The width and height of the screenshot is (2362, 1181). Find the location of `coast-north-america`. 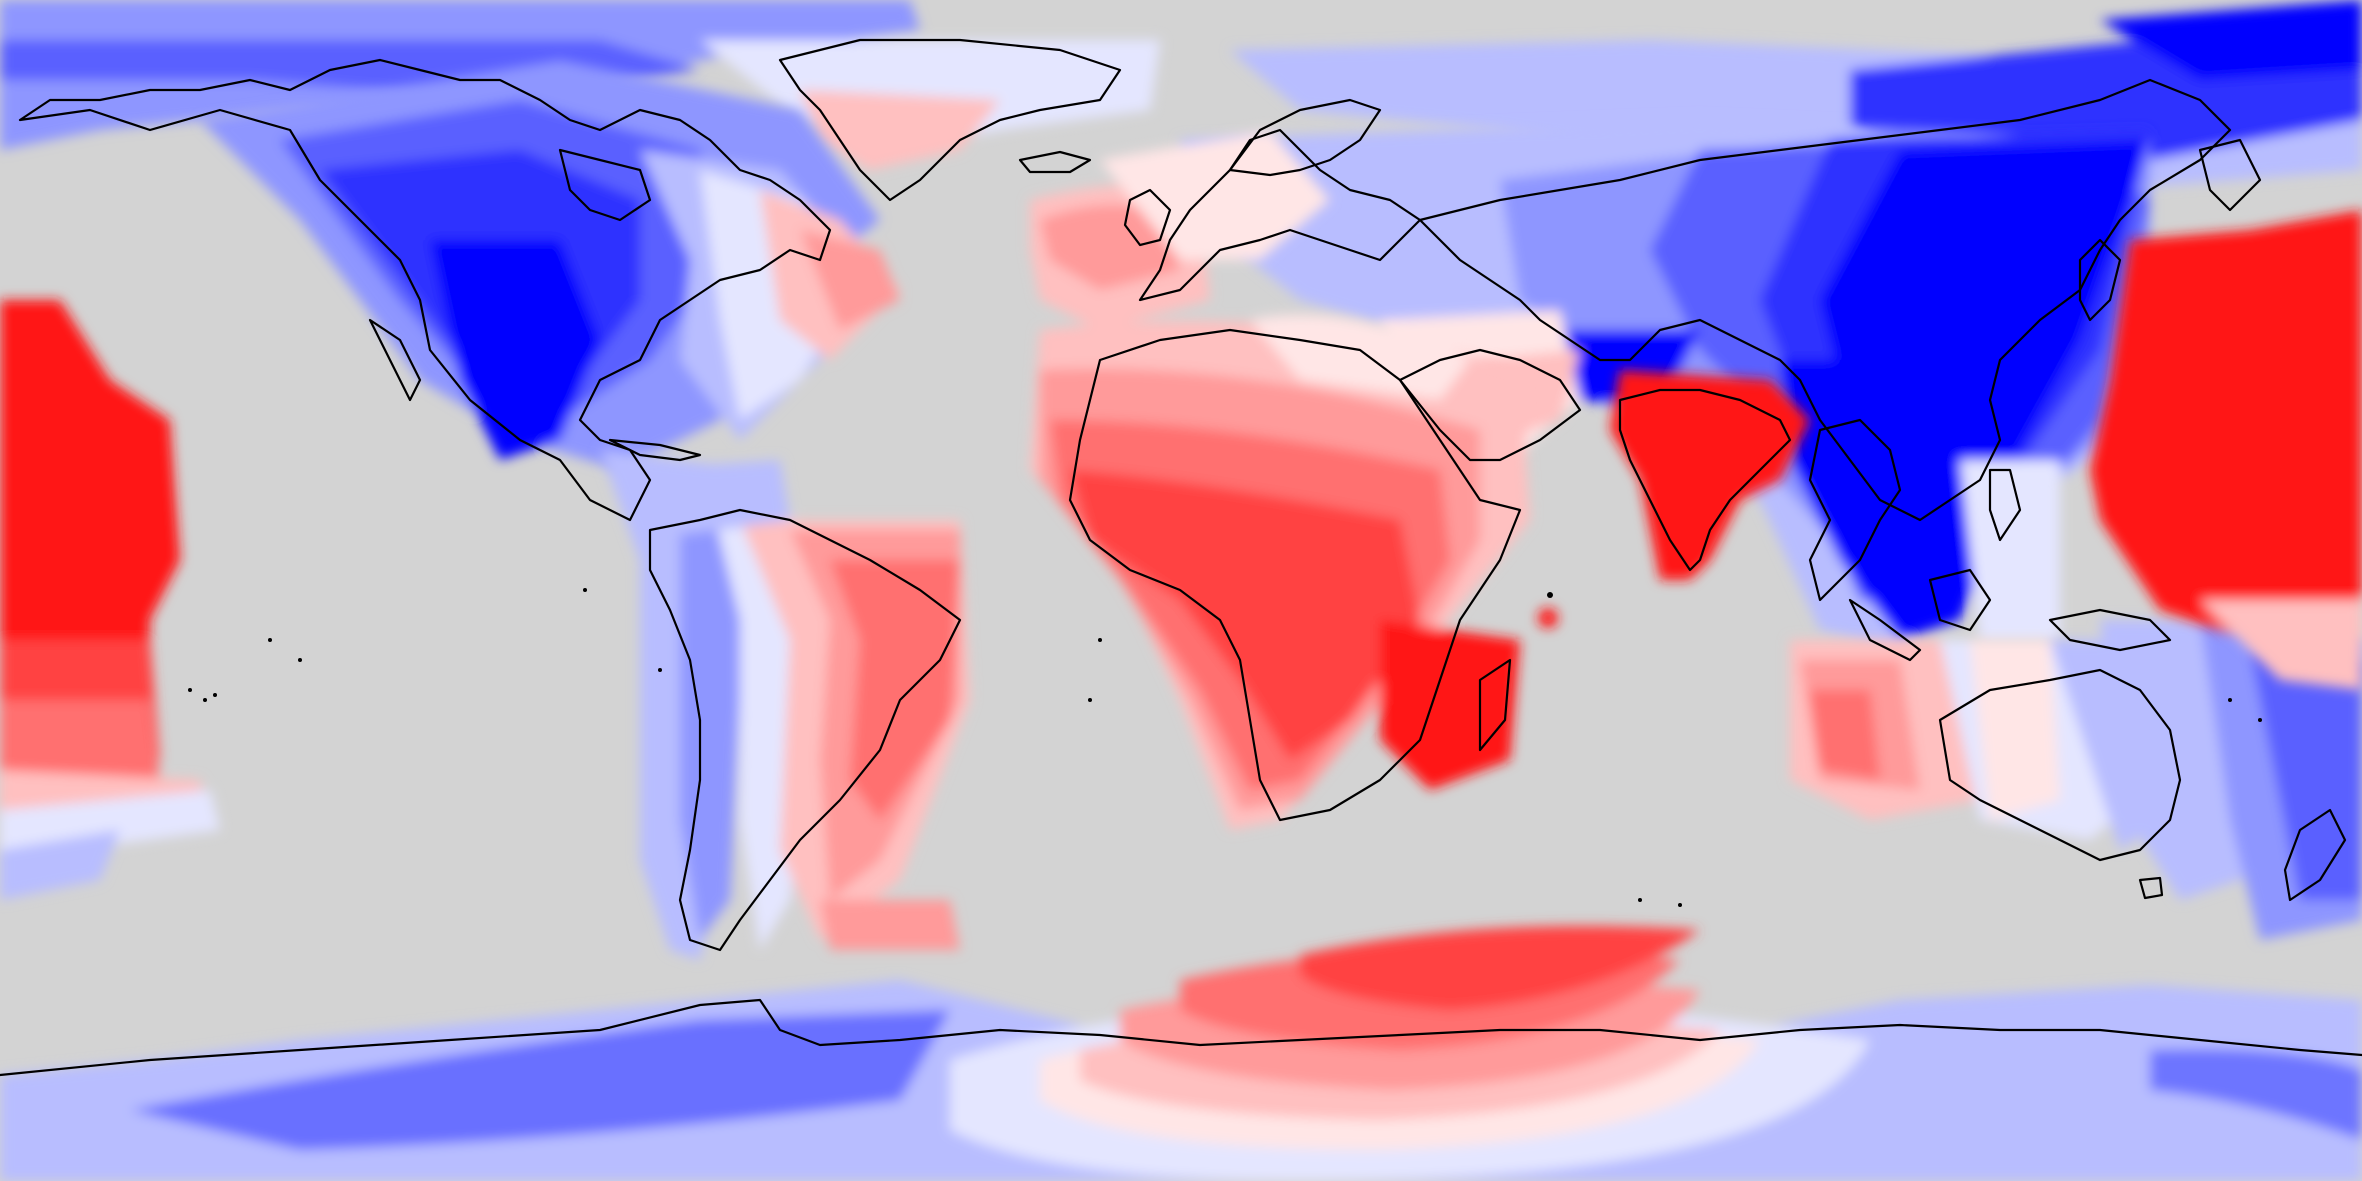

coast-north-america is located at coordinates (425, 290).